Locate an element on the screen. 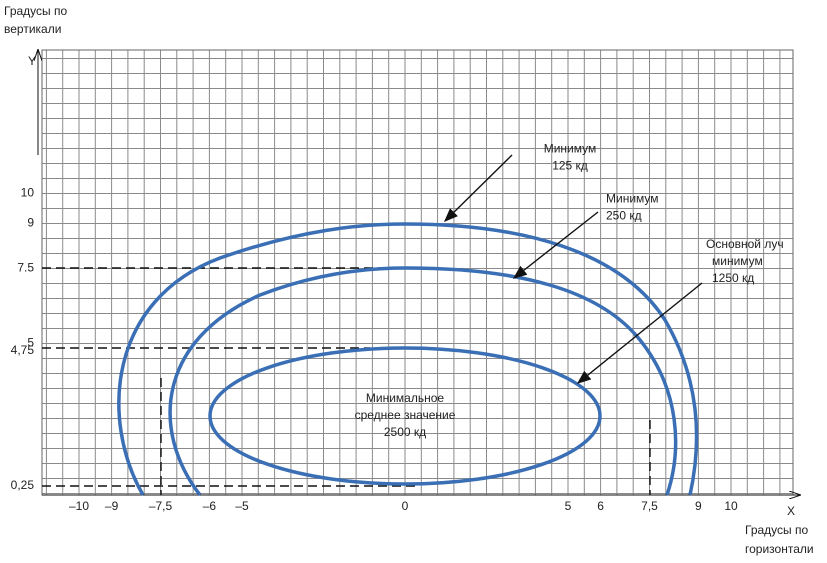 This screenshot has height=563, width=827. annotation: Минимальное is located at coordinates (405, 398).